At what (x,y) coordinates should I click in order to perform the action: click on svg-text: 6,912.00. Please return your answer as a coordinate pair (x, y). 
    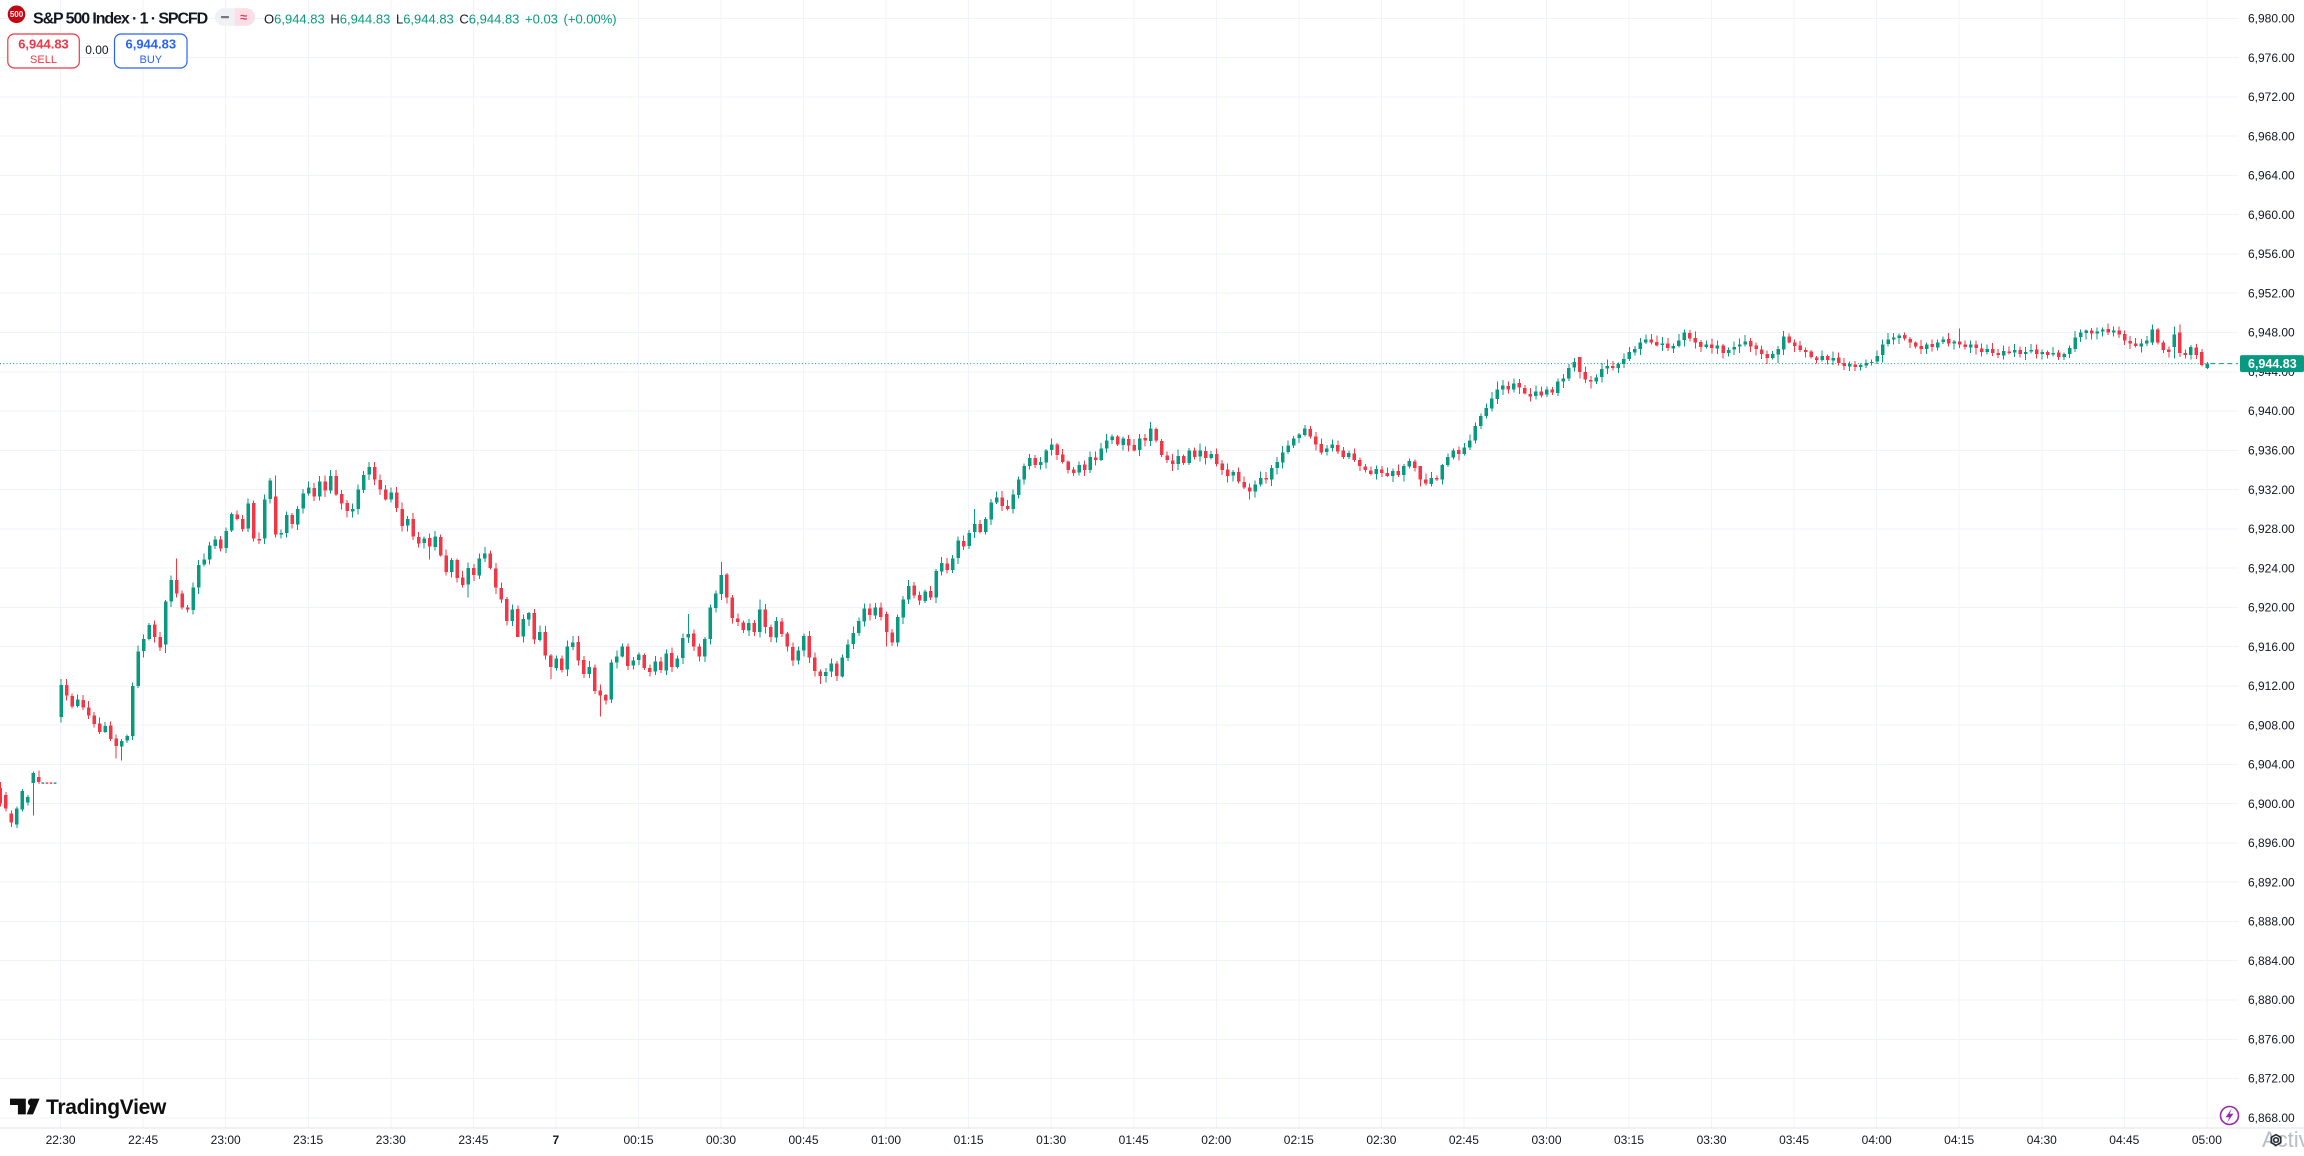
    Looking at the image, I should click on (2271, 686).